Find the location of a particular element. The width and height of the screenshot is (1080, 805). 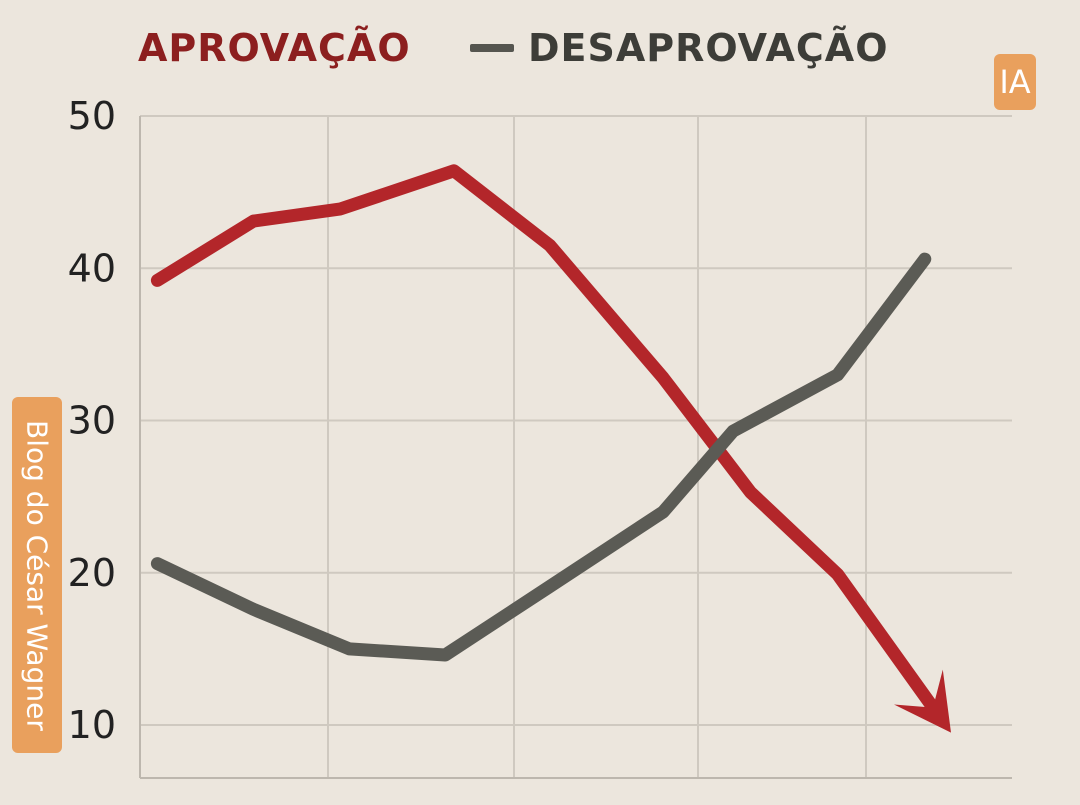

y-tick-label: 30 is located at coordinates (92, 421).